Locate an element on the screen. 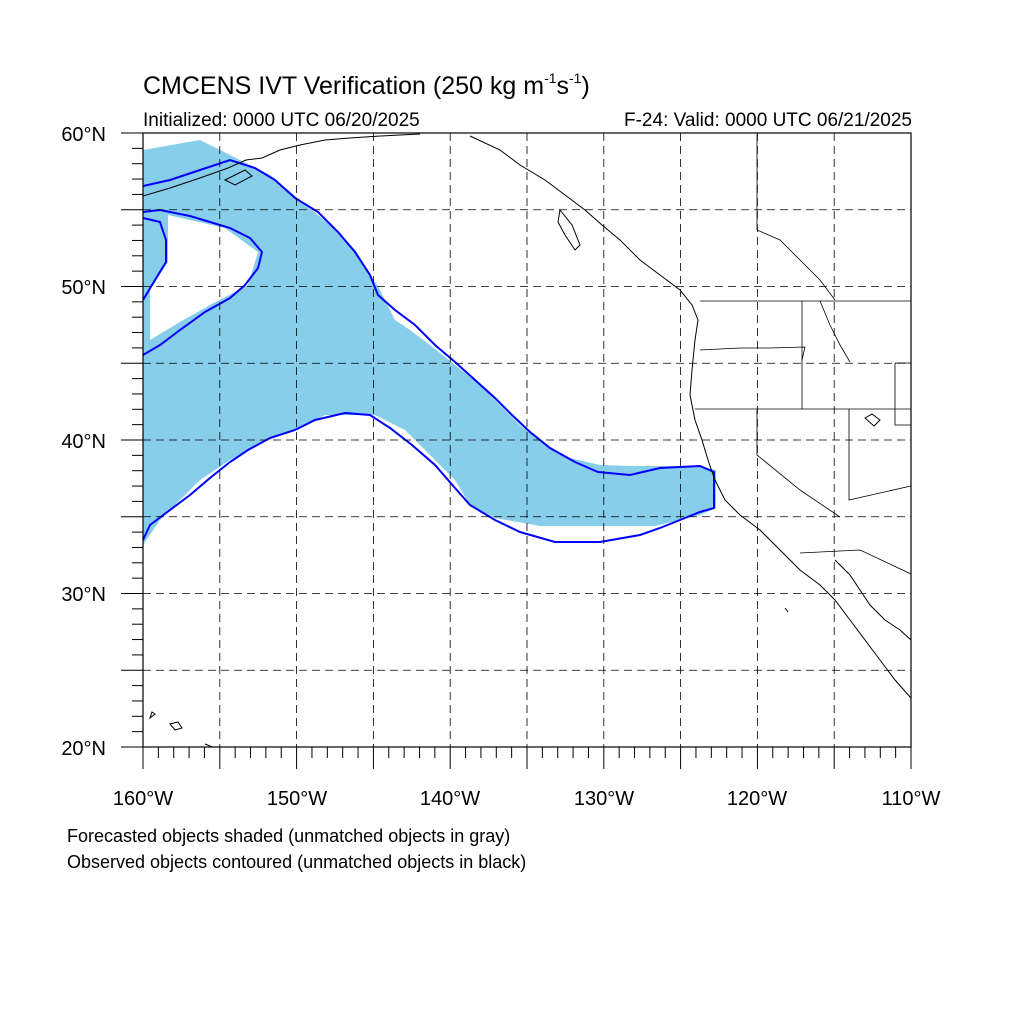 The height and width of the screenshot is (1024, 1024). lat-label-60n: 60°N is located at coordinates (83, 135).